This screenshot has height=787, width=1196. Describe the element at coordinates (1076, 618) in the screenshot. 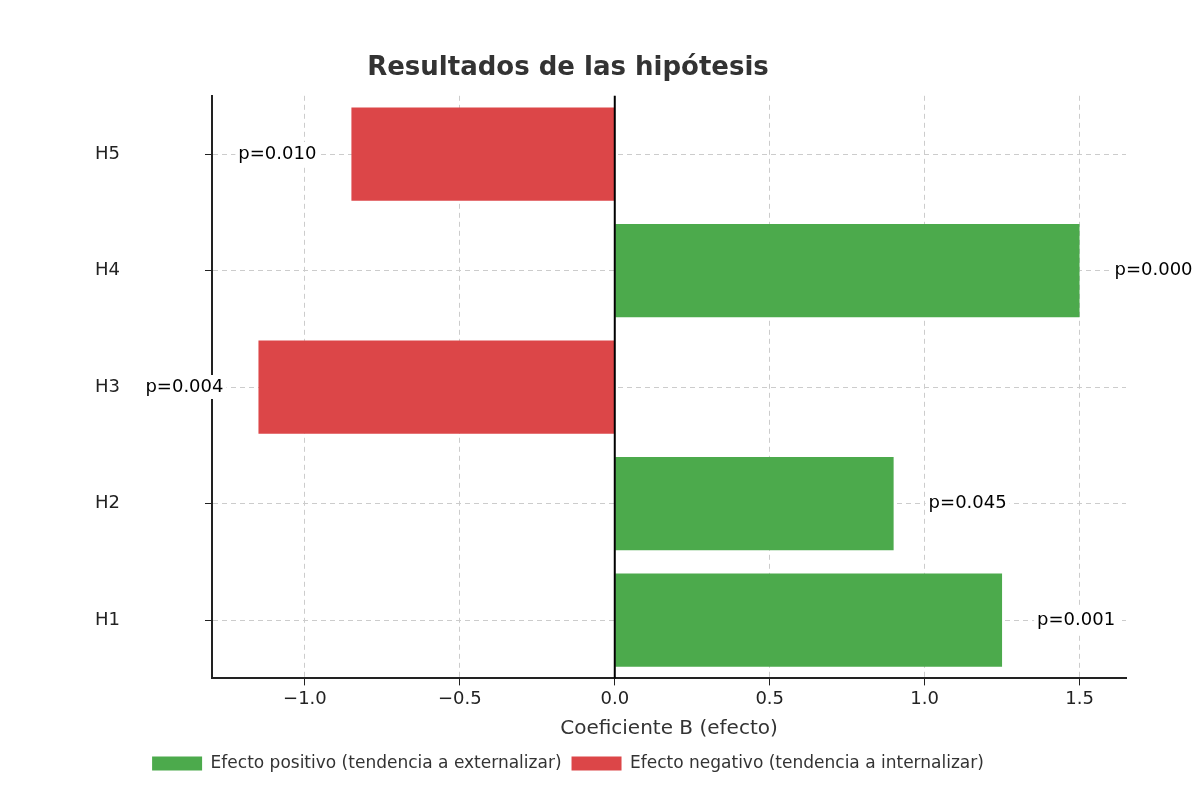

I see `annotation: p=0.001` at that location.